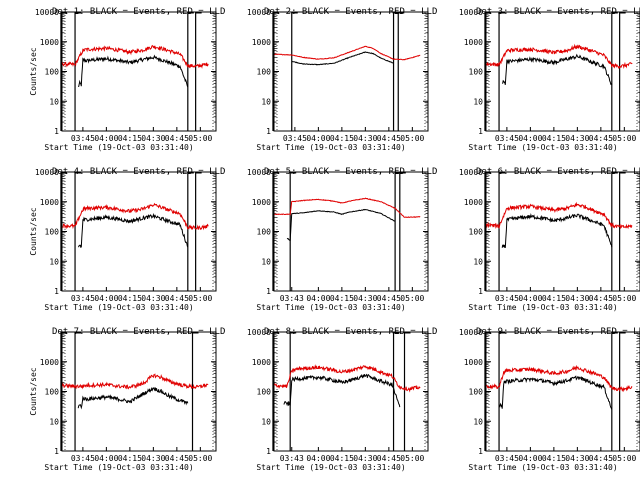 This screenshot has height=480, width=640. Describe the element at coordinates (558, 172) in the screenshot. I see `chart-title: Det 6: BLACK = Events, RED = LLD` at that location.